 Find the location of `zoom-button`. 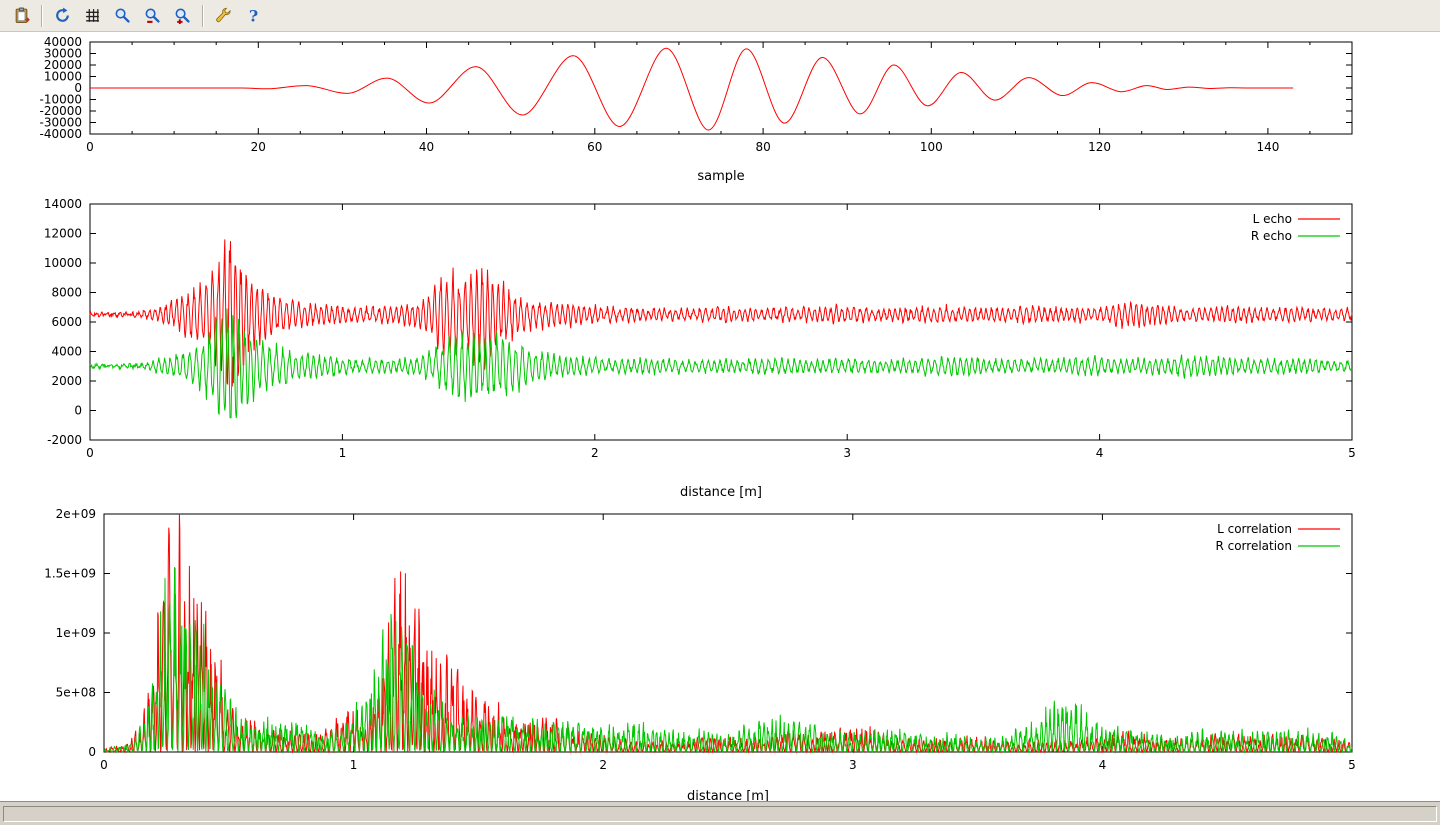

zoom-button is located at coordinates (122, 16).